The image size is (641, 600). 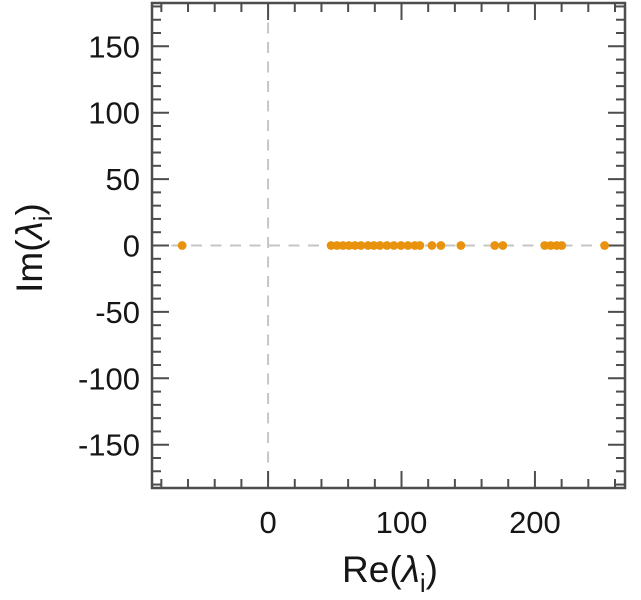 I want to click on y-axis-tick-label: 150, so click(x=114, y=46).